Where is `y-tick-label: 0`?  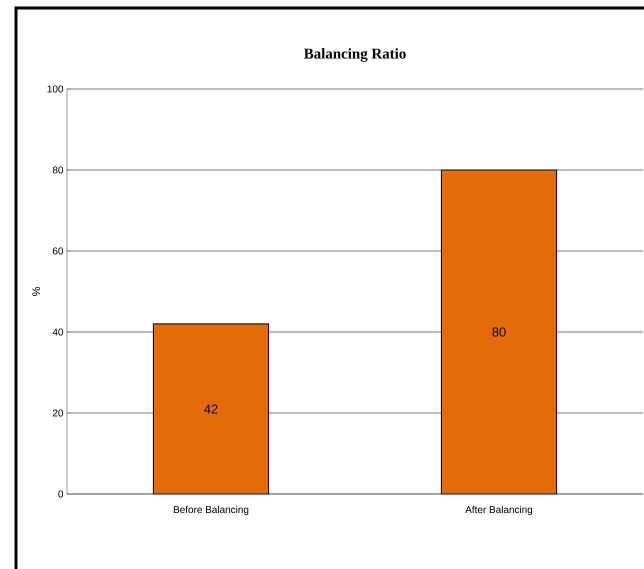 y-tick-label: 0 is located at coordinates (61, 494).